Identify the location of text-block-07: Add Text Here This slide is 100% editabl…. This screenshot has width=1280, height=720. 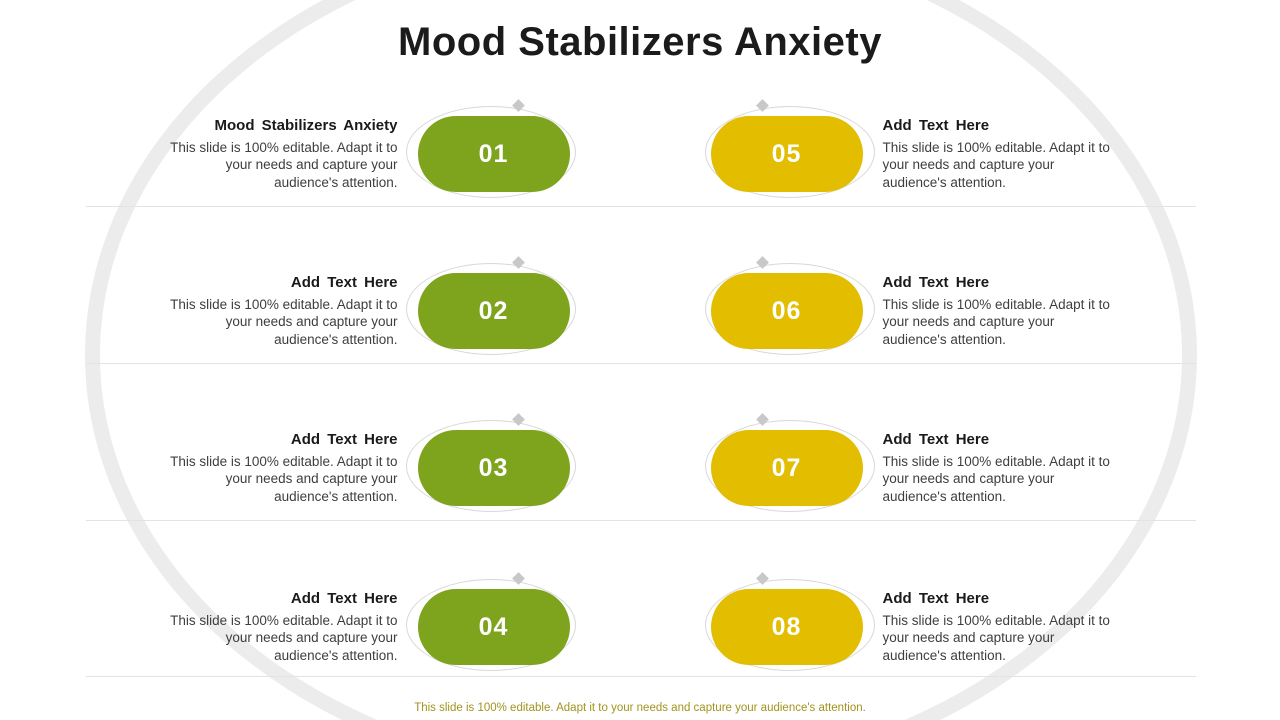
(1029, 468).